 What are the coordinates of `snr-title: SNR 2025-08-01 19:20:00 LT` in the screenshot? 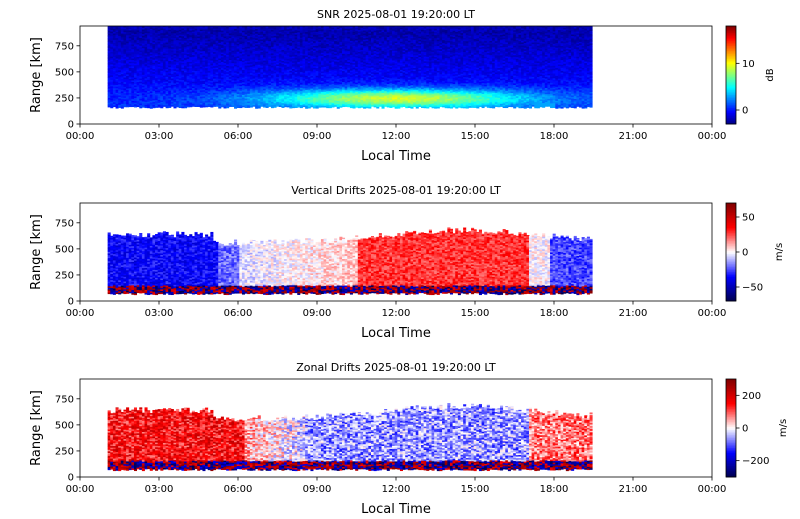 It's located at (396, 14).